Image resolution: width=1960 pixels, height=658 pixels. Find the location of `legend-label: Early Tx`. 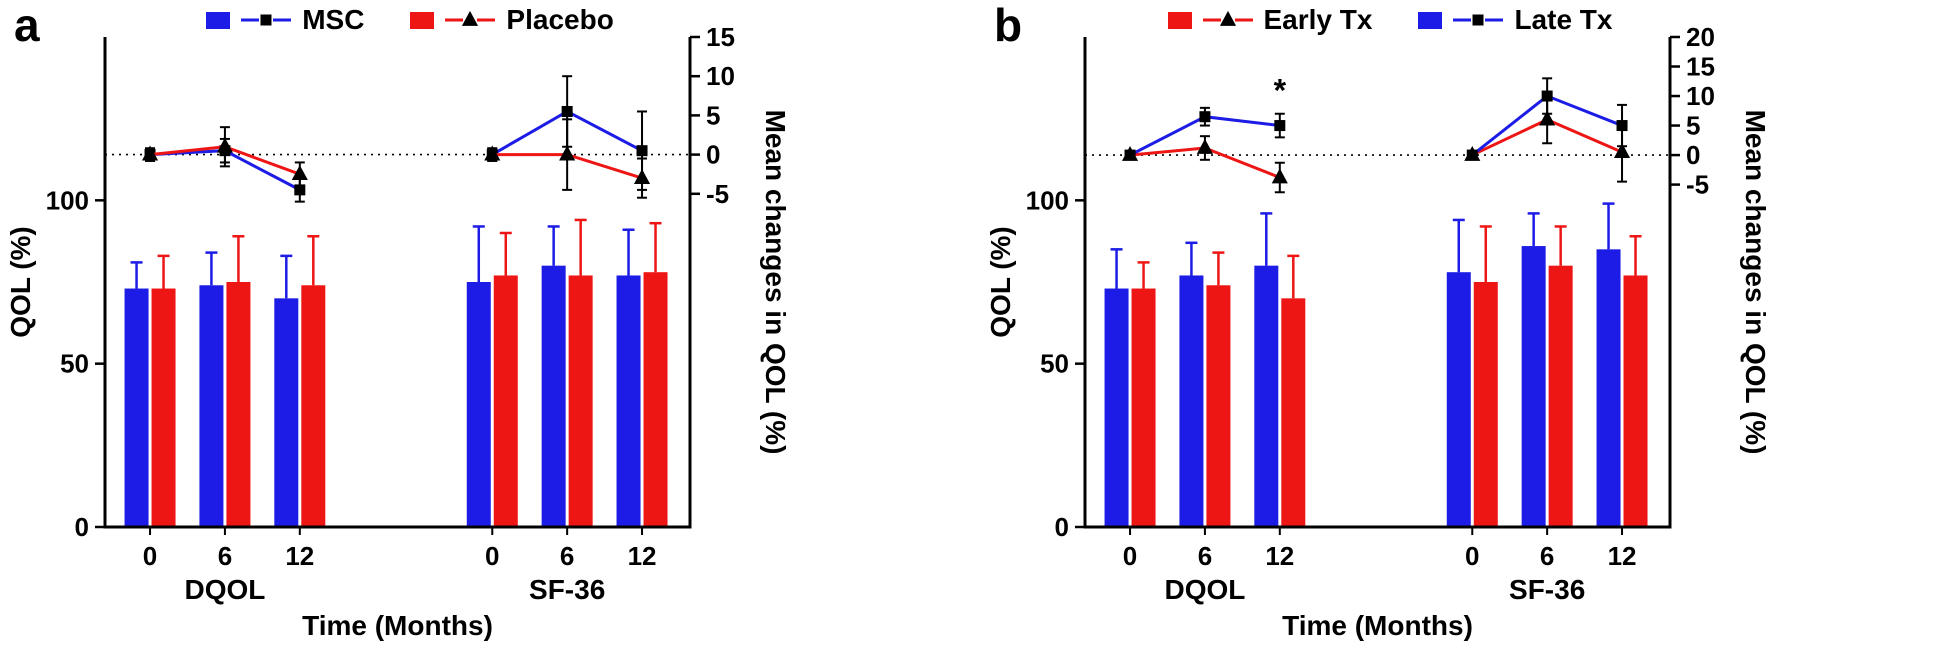

legend-label: Early Tx is located at coordinates (1318, 19).